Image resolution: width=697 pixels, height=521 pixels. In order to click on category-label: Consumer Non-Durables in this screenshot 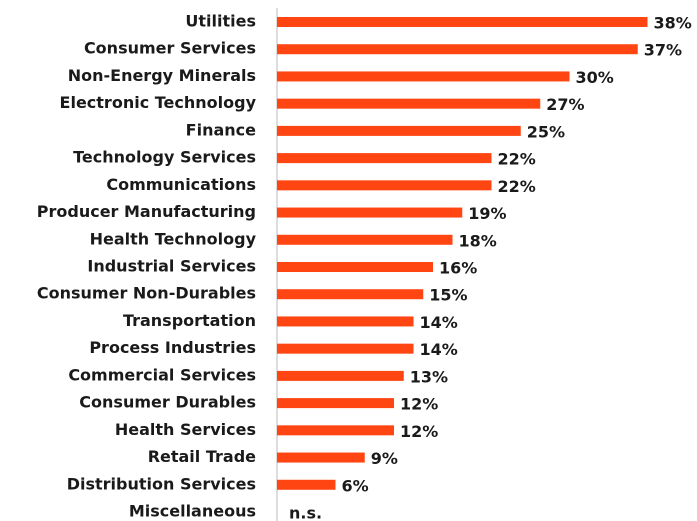, I will do `click(146, 293)`.